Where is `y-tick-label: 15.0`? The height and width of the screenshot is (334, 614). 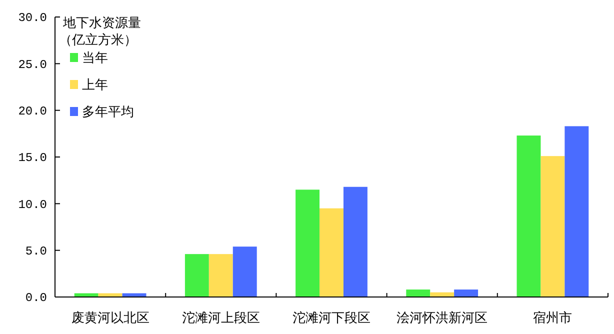 y-tick-label: 15.0 is located at coordinates (32, 158).